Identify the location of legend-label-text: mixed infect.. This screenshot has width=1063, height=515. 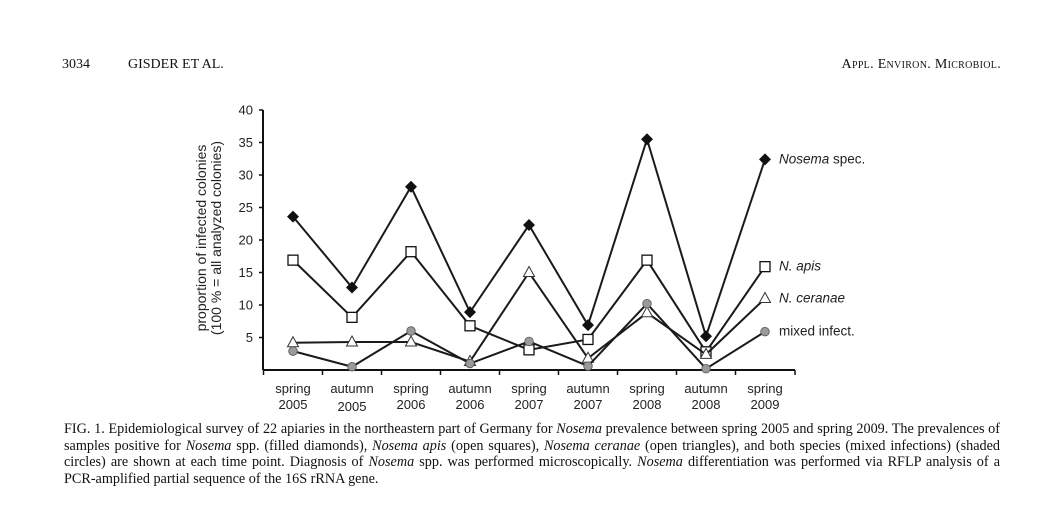
(817, 331).